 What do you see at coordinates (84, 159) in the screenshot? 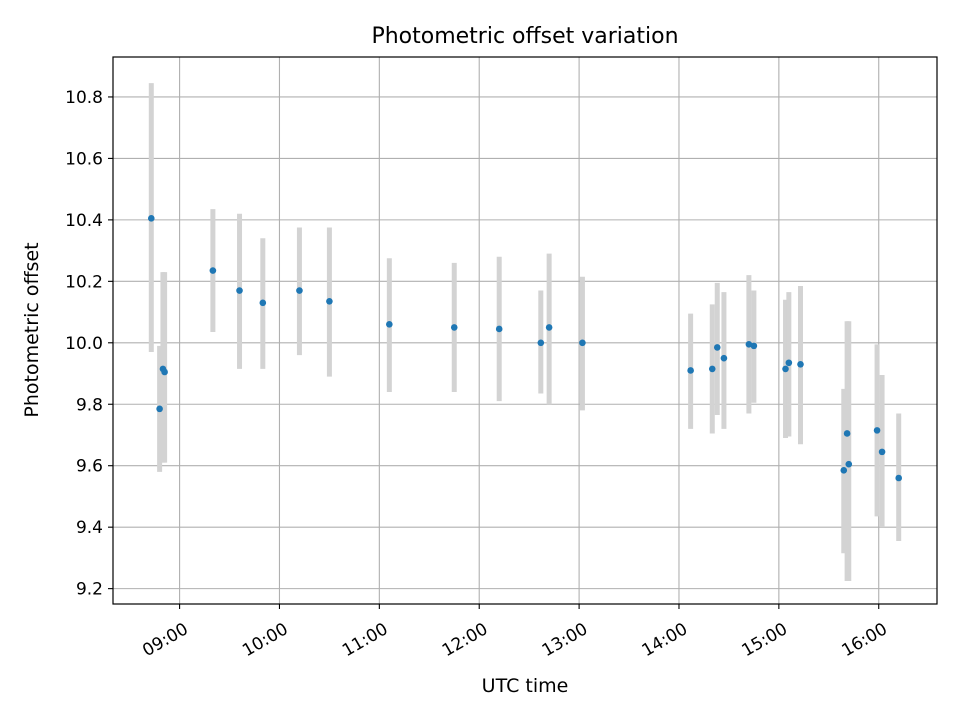
I see `y-tick-label: 10.6` at bounding box center [84, 159].